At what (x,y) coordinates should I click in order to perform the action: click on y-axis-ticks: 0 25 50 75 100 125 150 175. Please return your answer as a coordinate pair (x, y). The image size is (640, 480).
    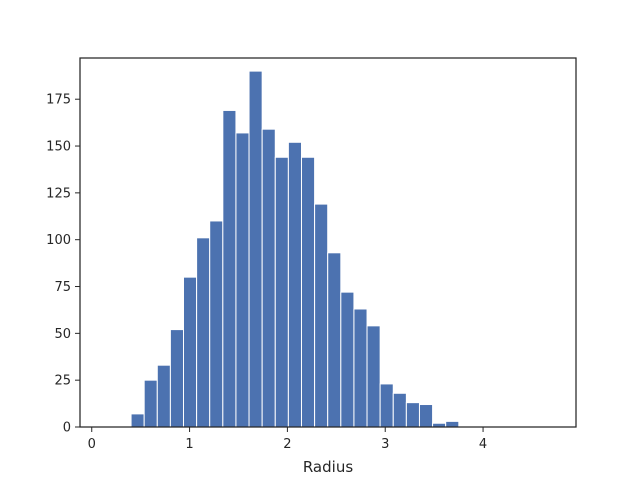
    Looking at the image, I should click on (63, 264).